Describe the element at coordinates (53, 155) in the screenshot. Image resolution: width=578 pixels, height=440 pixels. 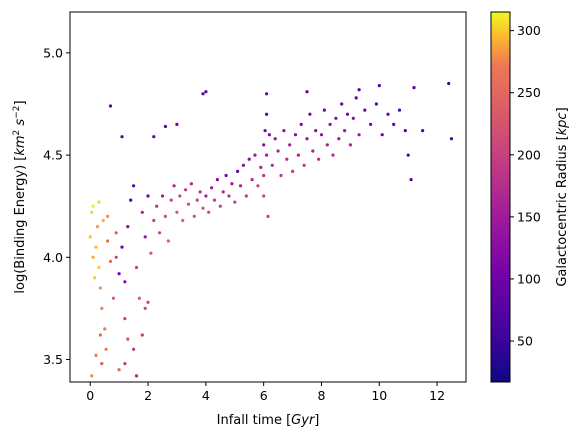
I see `y-tick-label: 4.5` at that location.